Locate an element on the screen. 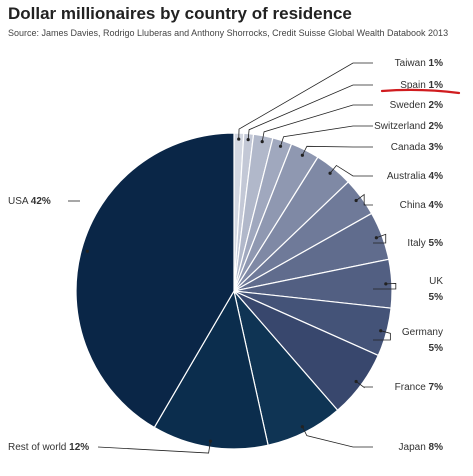  leader-line-switzerland is located at coordinates (326, 136).